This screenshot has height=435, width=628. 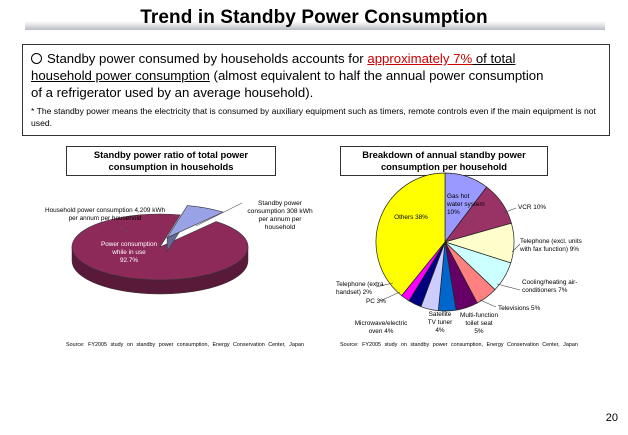 What do you see at coordinates (315, 25) in the screenshot?
I see `title-underline-band` at bounding box center [315, 25].